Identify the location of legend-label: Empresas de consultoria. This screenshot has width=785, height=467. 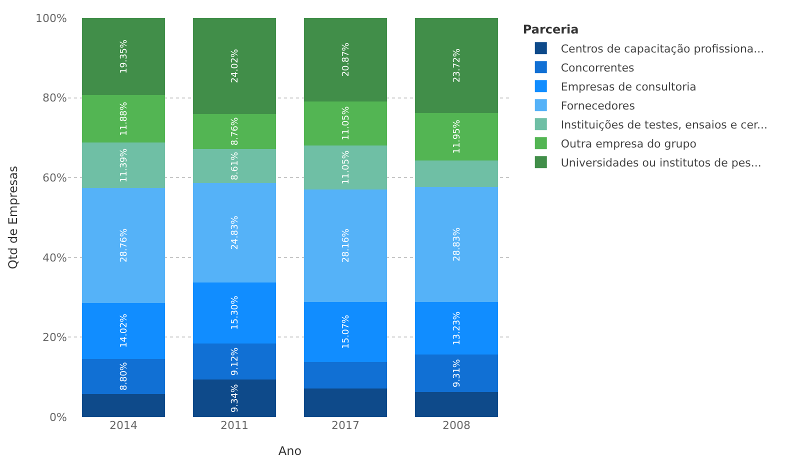
(628, 87).